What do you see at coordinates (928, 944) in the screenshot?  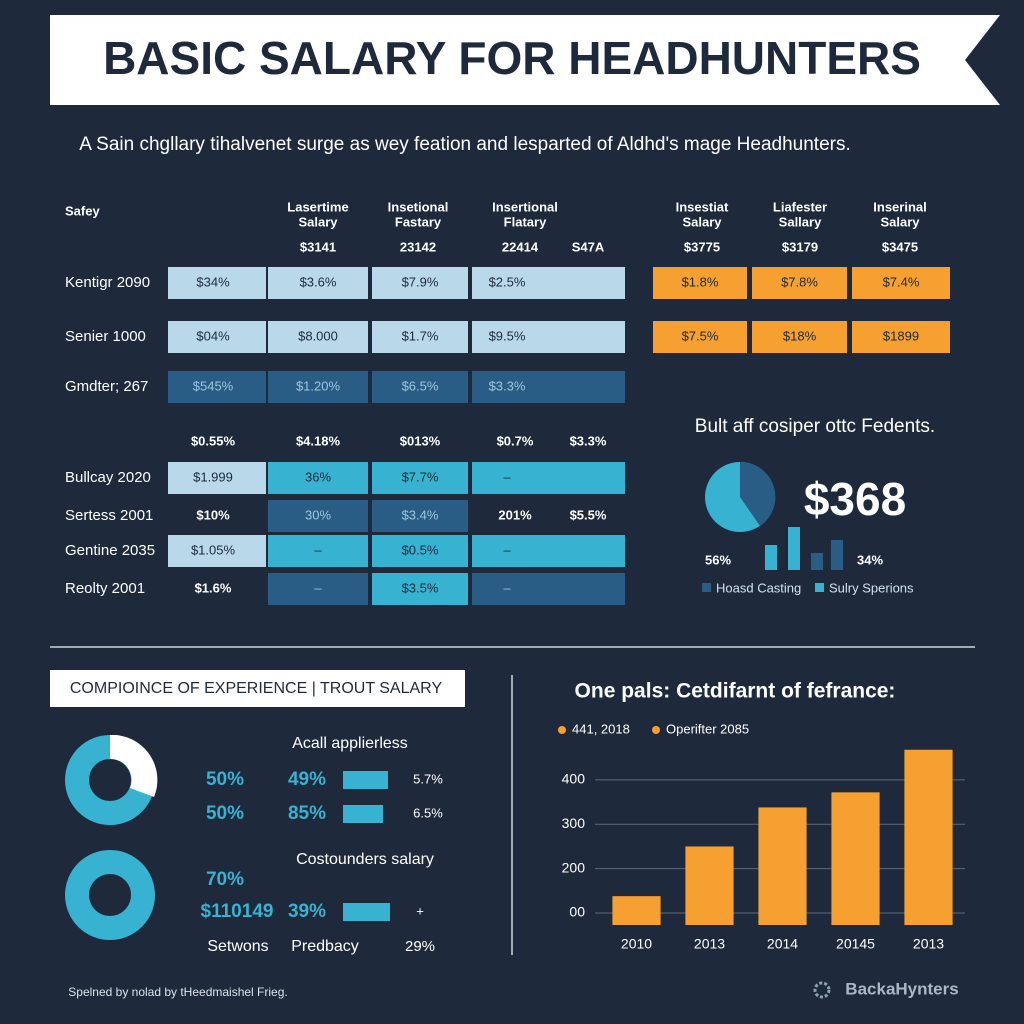 I see `x-tick-label: 2013` at bounding box center [928, 944].